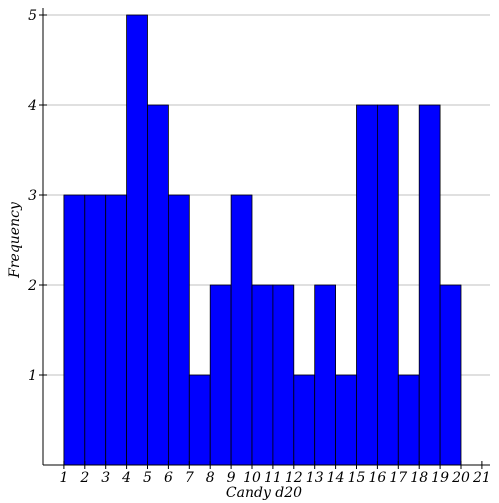 The image size is (499, 503). Describe the element at coordinates (357, 478) in the screenshot. I see `x-tick-label: 15` at that location.